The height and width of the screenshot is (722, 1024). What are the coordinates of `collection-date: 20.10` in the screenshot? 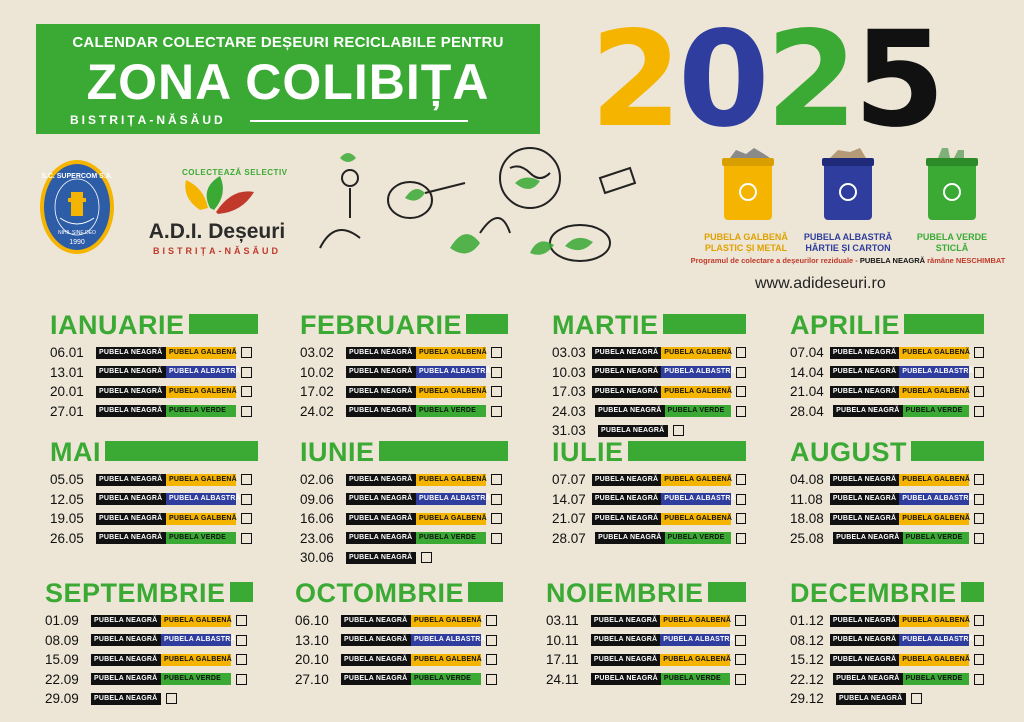 It's located at (312, 660).